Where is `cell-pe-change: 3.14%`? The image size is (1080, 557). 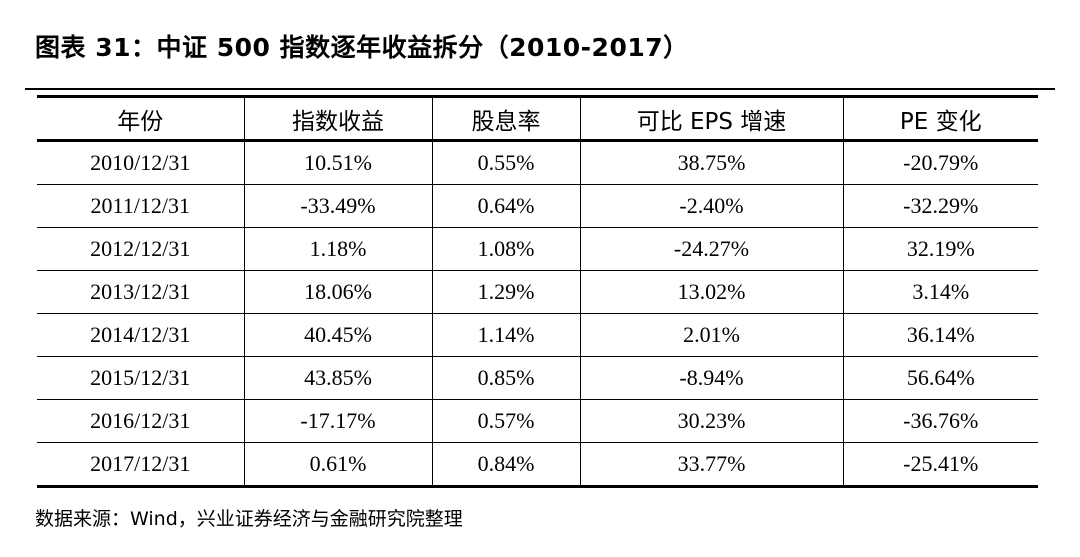
cell-pe-change: 3.14% is located at coordinates (940, 292).